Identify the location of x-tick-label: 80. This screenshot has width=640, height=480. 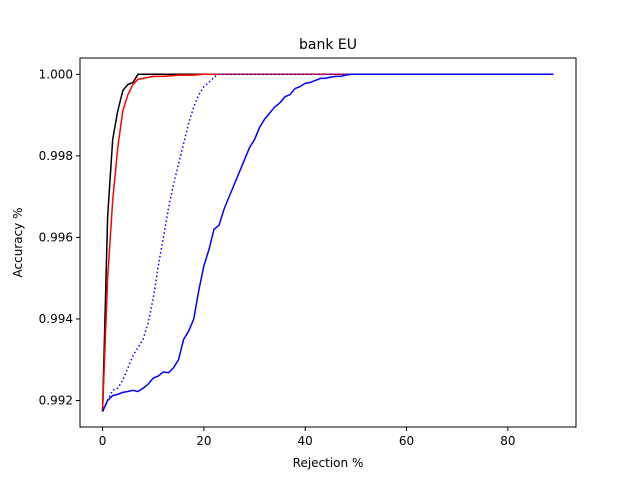
(507, 441).